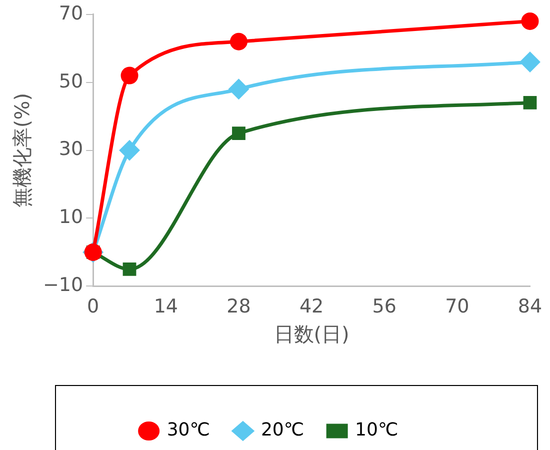 This screenshot has width=550, height=450. What do you see at coordinates (384, 307) in the screenshot?
I see `x-tick-label: 56` at bounding box center [384, 307].